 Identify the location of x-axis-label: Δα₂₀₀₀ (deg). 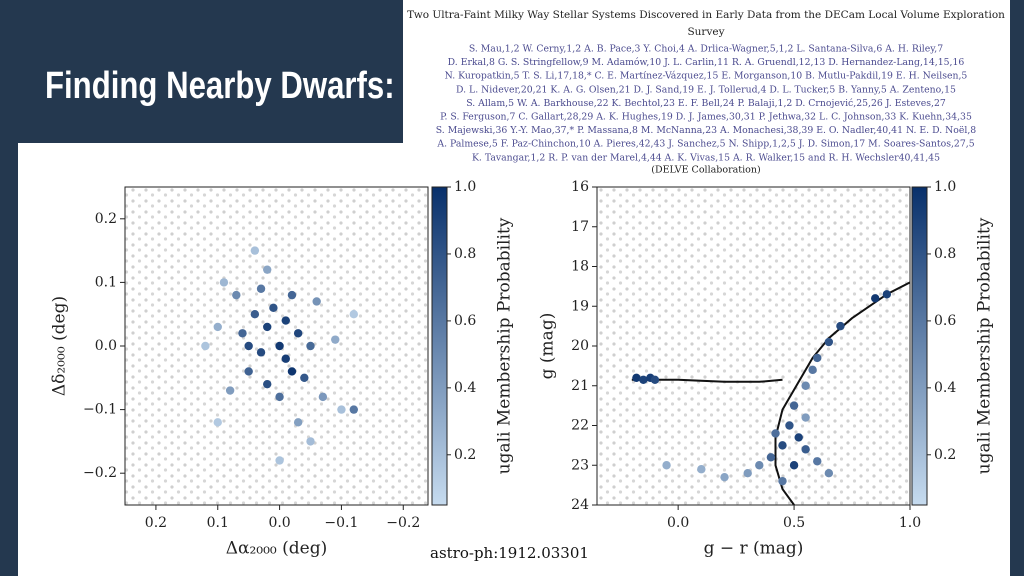
(277, 549).